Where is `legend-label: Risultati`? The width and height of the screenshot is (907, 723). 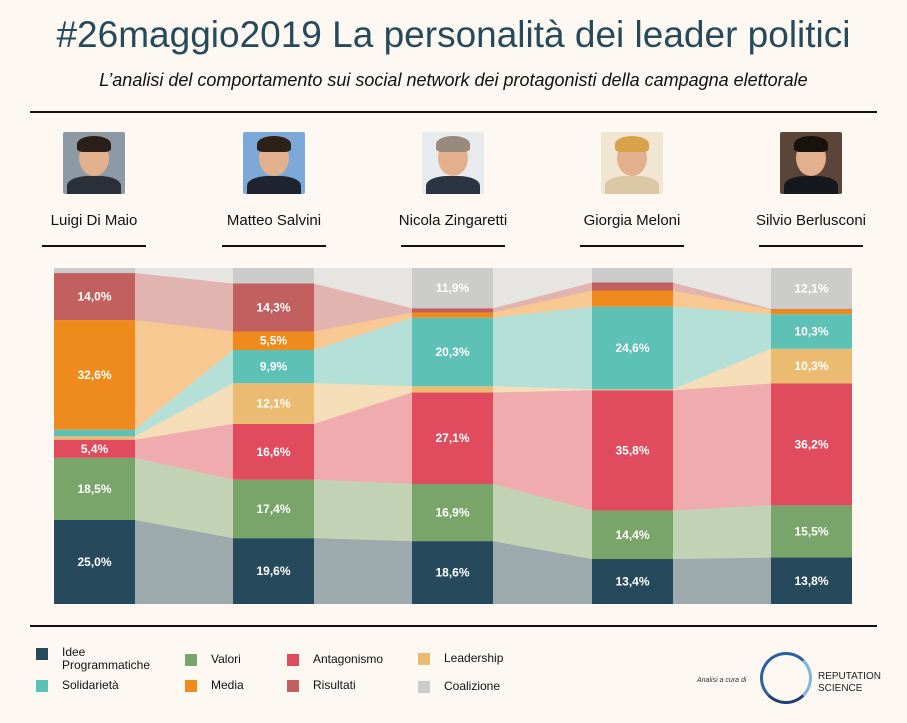
legend-label: Risultati is located at coordinates (334, 685).